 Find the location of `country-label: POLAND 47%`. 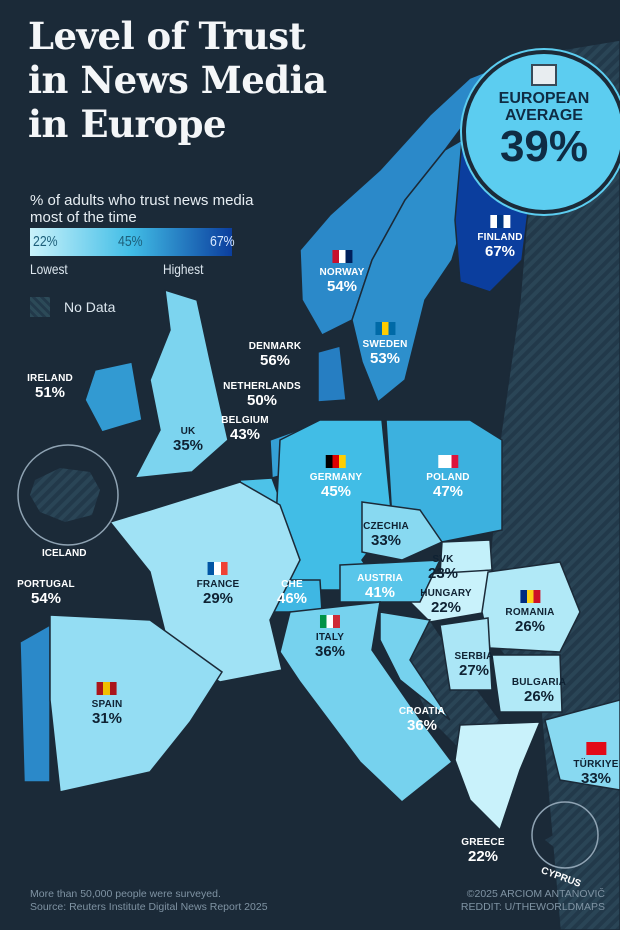

country-label: POLAND 47% is located at coordinates (448, 477).